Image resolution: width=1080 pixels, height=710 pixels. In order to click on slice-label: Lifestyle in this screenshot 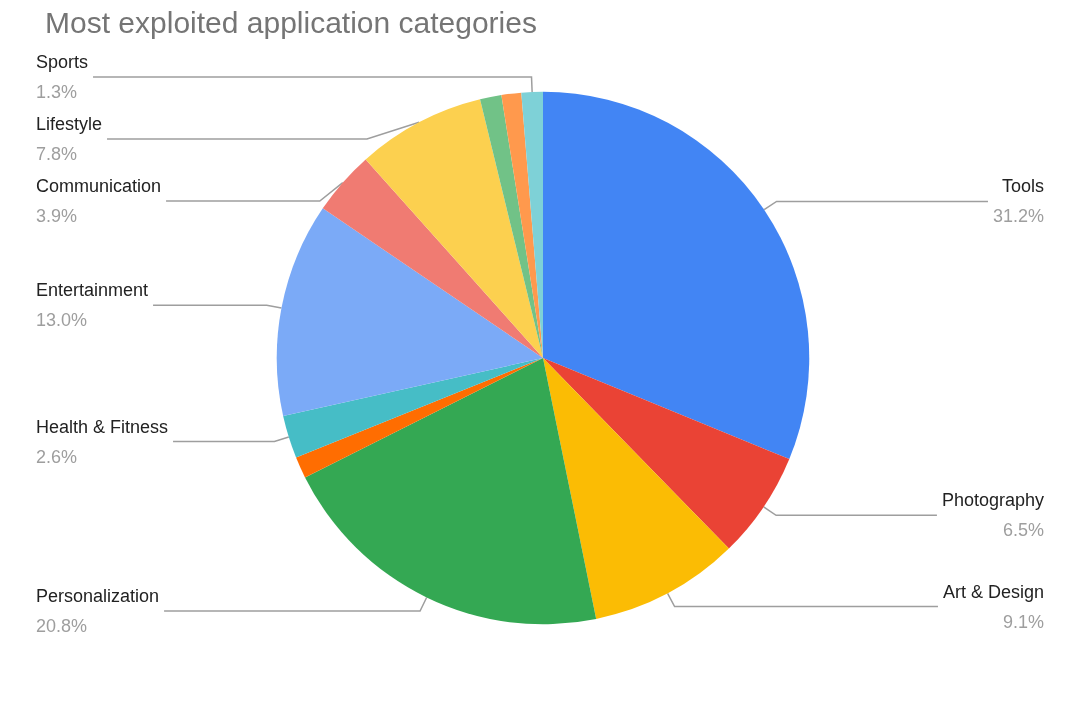, I will do `click(69, 123)`.